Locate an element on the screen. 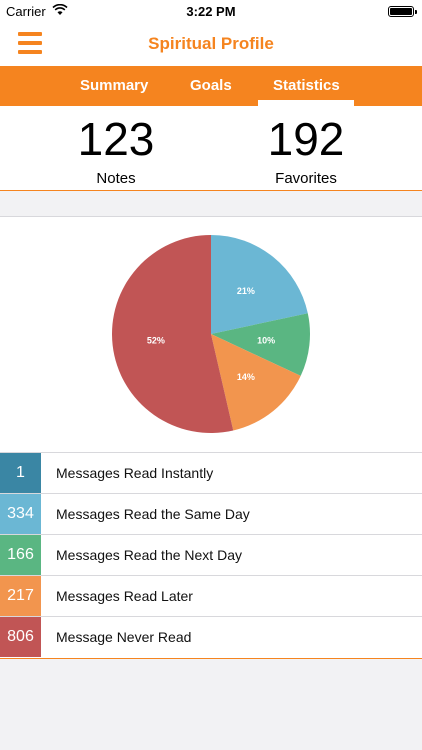 The height and width of the screenshot is (750, 422). legend-count-badge: 166 is located at coordinates (20, 555).